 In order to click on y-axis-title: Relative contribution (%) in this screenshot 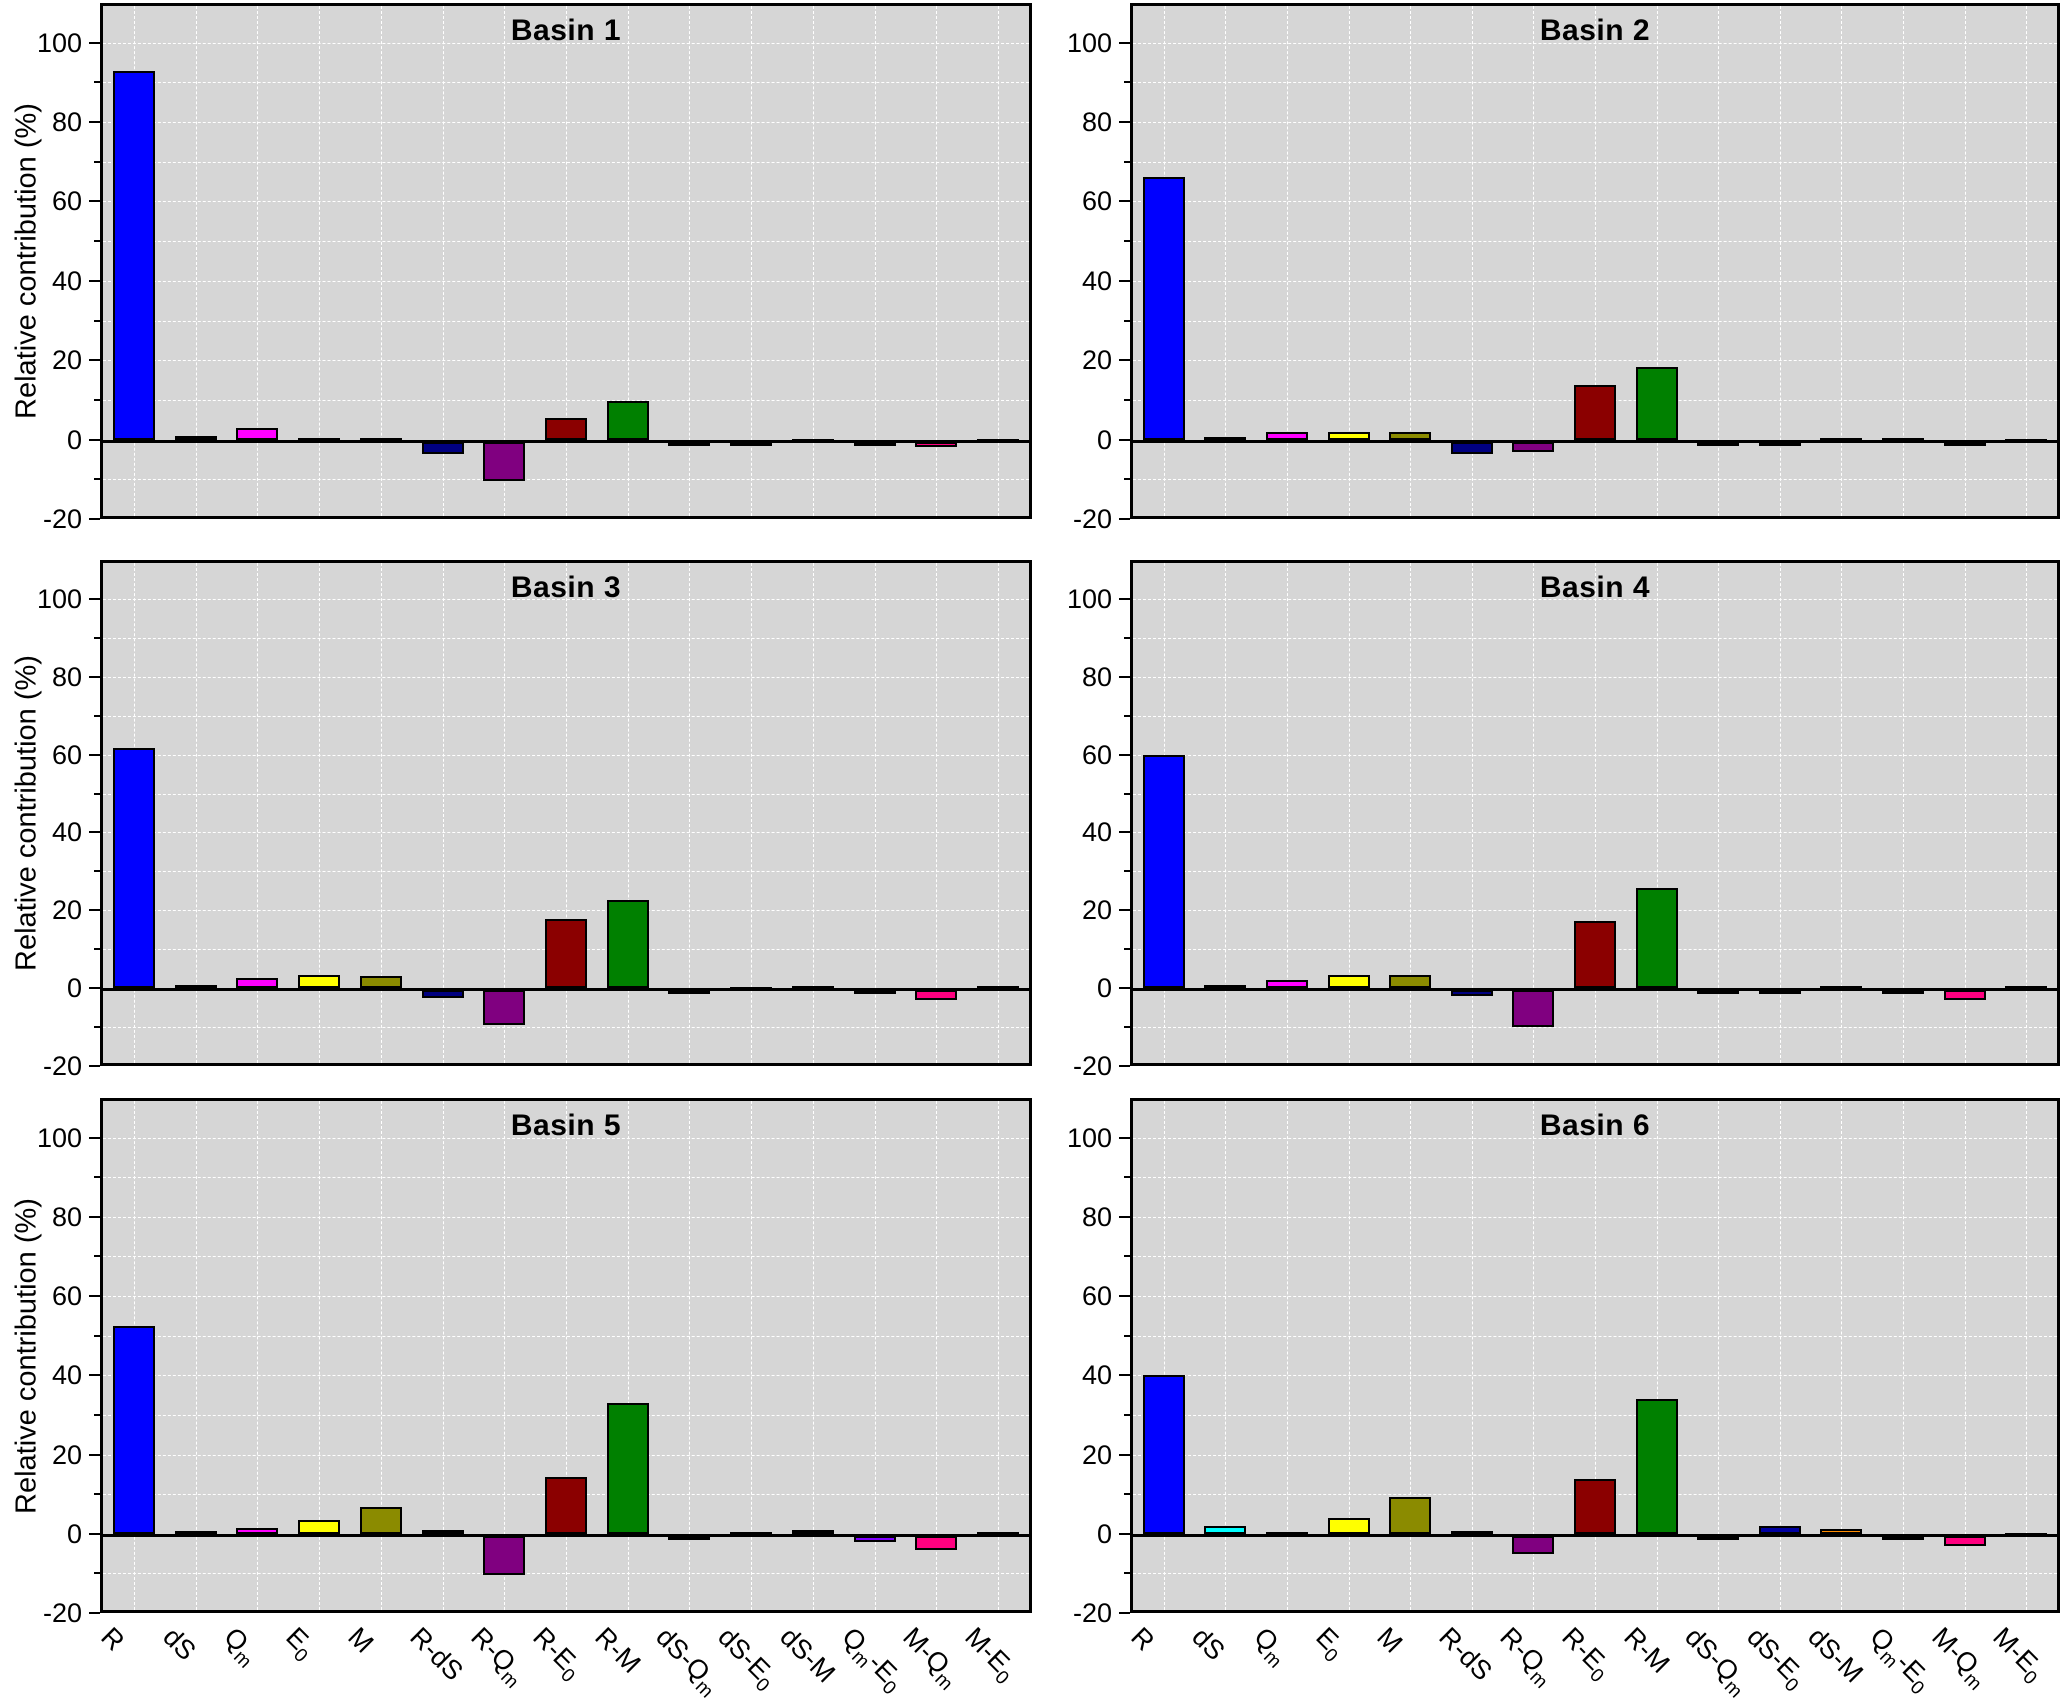, I will do `click(26, 261)`.